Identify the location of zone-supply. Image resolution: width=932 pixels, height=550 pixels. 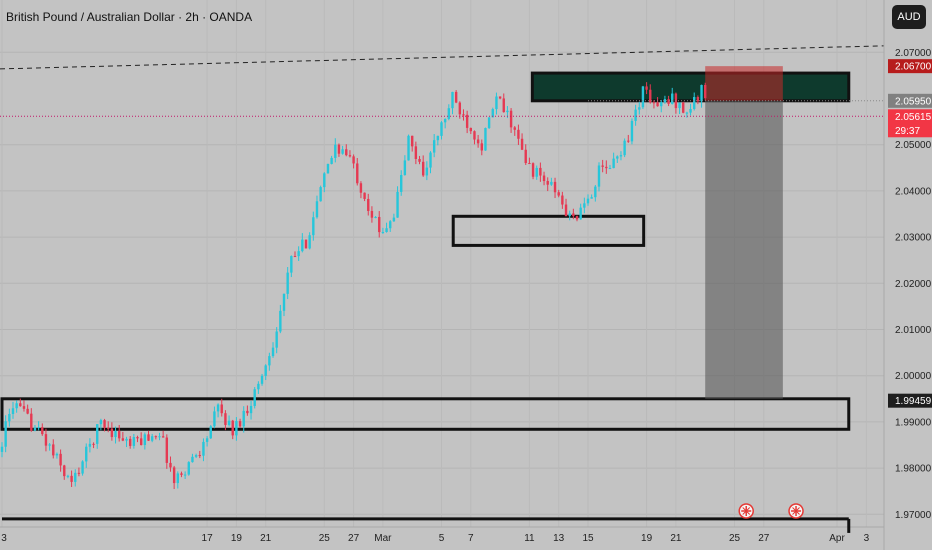
(690, 87).